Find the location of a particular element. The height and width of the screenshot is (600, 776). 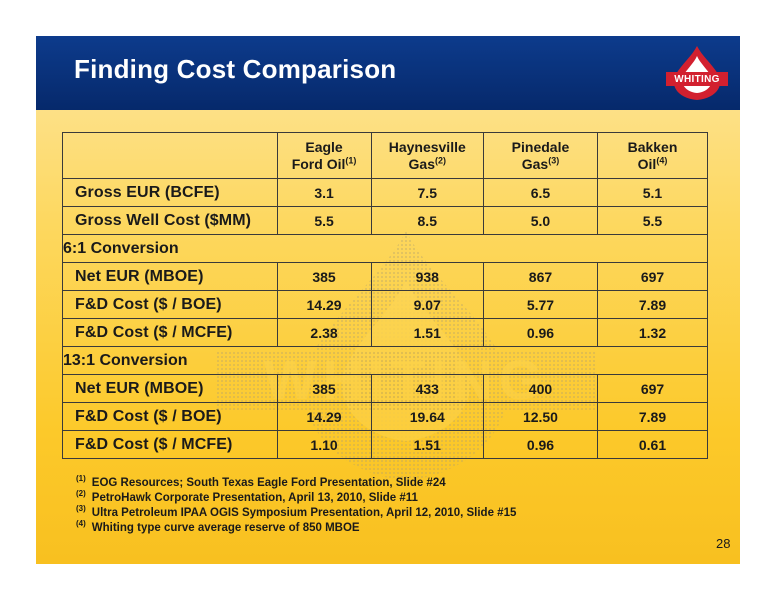

table-cell: 5.0 is located at coordinates (540, 220).